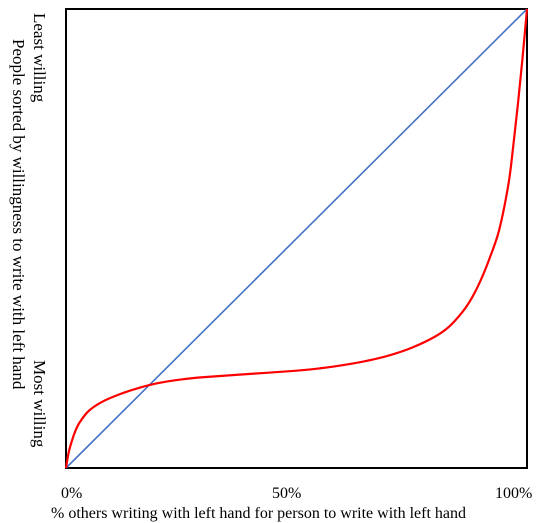 This screenshot has width=553, height=523. I want to click on x-tick-label: 0%, so click(72, 493).